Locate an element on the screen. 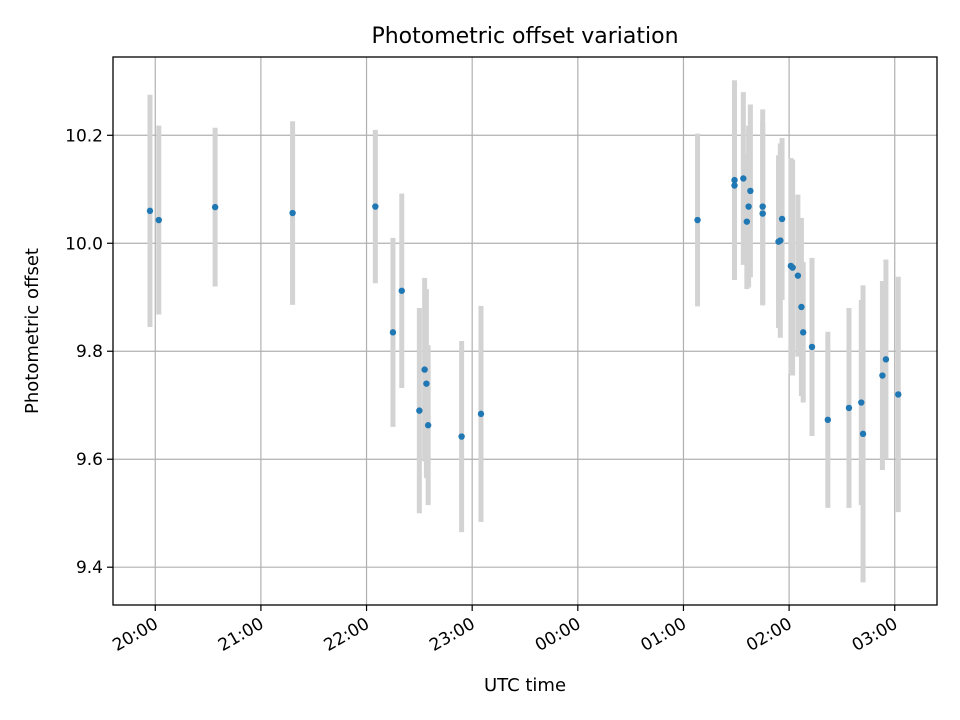  y-axis-label: Photometric offset is located at coordinates (32, 331).